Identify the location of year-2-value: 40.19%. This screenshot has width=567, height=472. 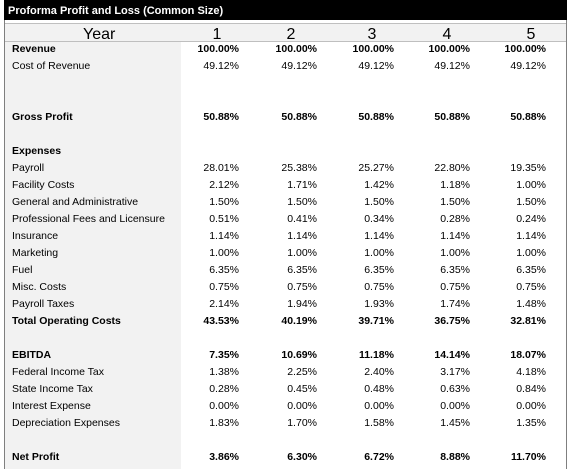
(299, 321).